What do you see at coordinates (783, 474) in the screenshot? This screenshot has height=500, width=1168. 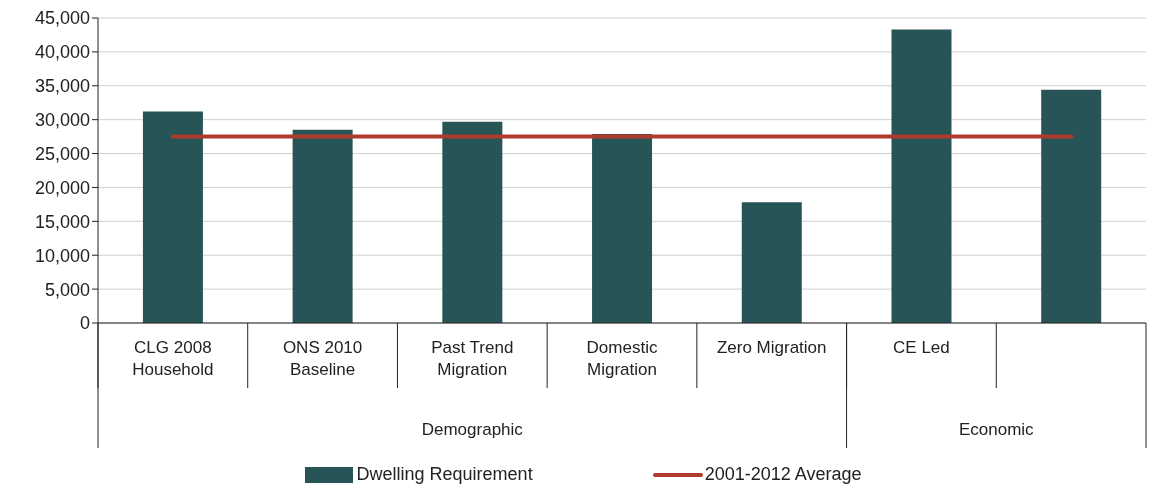 I see `legend-label: 2001-2012 Average` at bounding box center [783, 474].